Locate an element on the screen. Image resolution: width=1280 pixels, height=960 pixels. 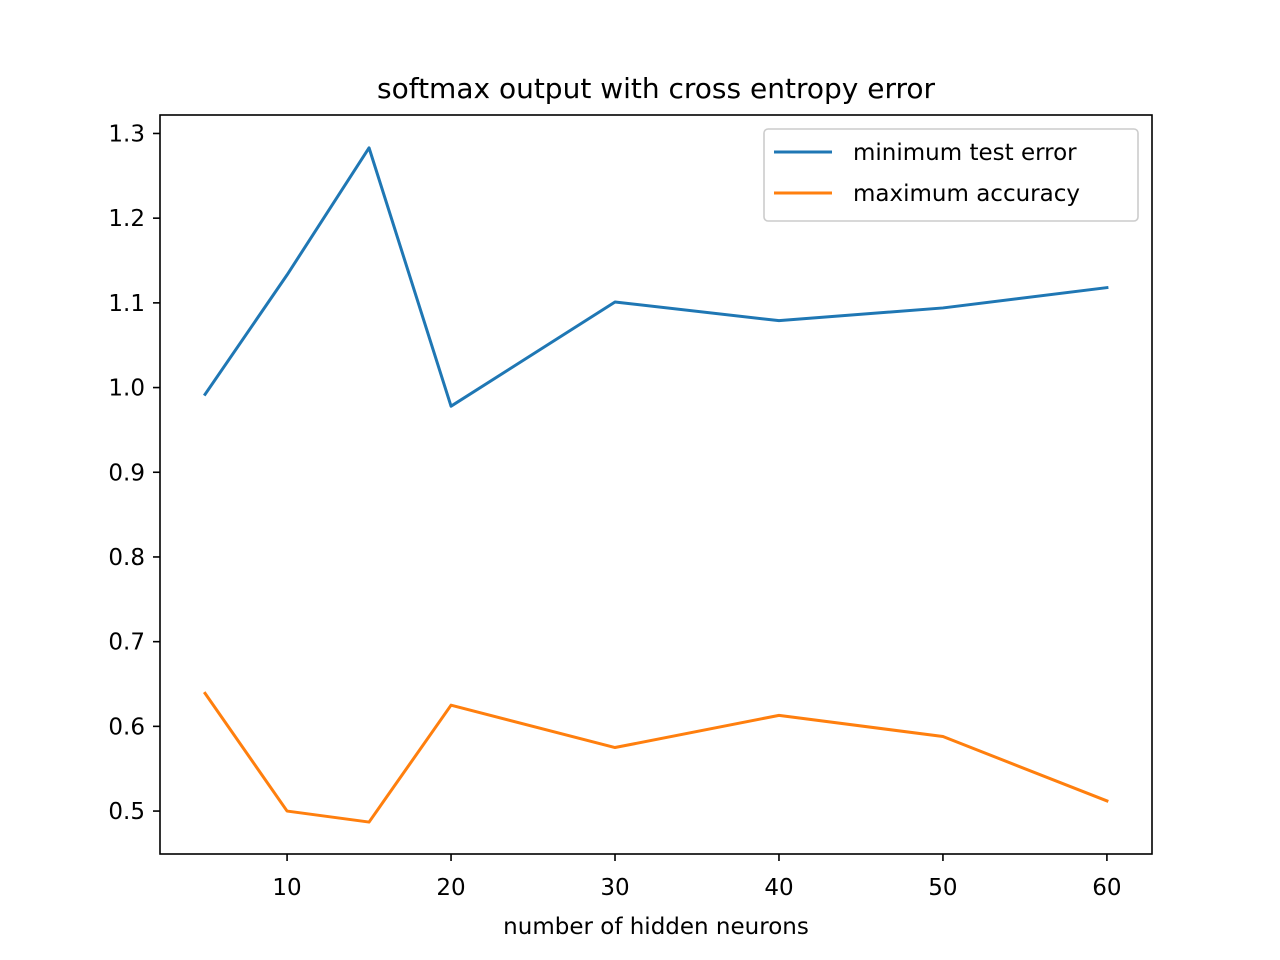
x-tick-label: 40 is located at coordinates (778, 888).